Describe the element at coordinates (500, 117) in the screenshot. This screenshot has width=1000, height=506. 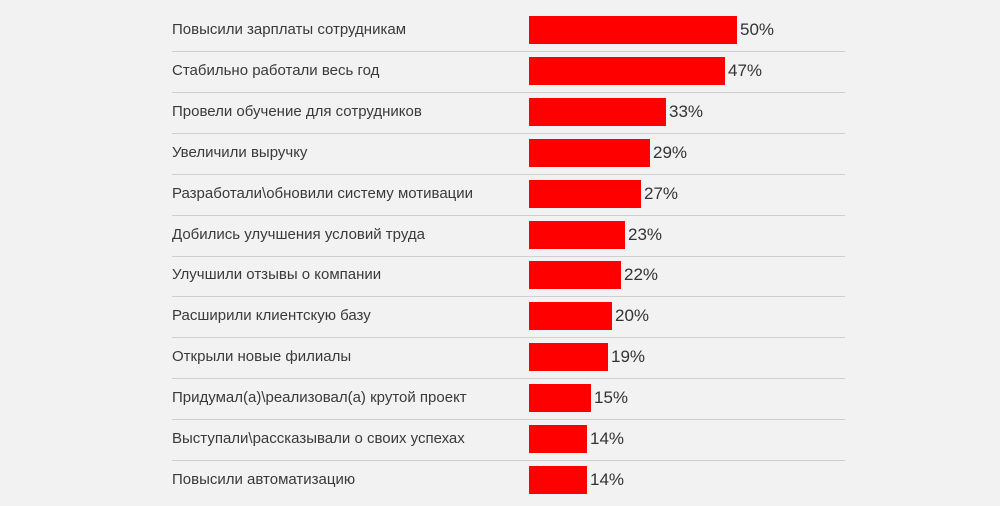
I see `chart-row: Провели обучение для сотрудников 33%` at that location.